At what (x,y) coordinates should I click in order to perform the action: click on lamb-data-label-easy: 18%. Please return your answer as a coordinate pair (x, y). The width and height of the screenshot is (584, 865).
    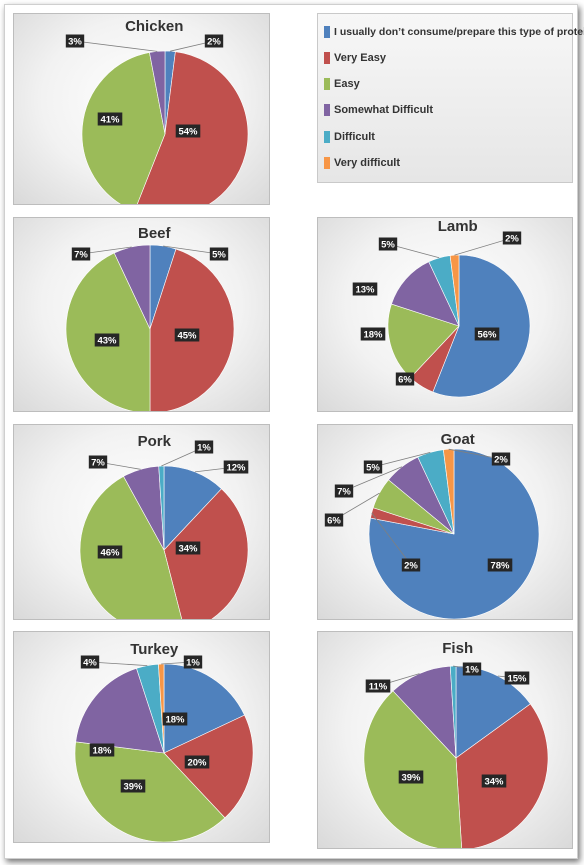
    Looking at the image, I should click on (373, 335).